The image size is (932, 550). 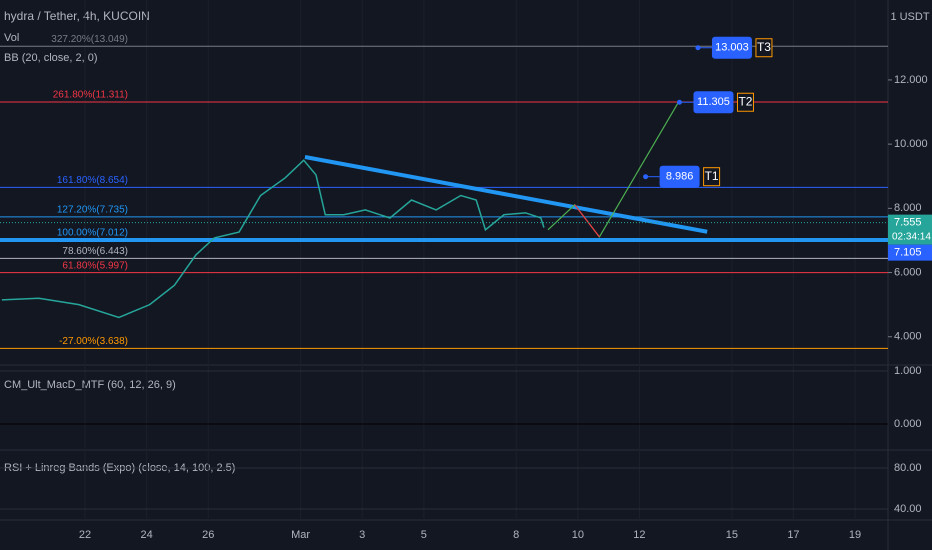 I want to click on fib-label: -27.00%(3.638), so click(x=93, y=341).